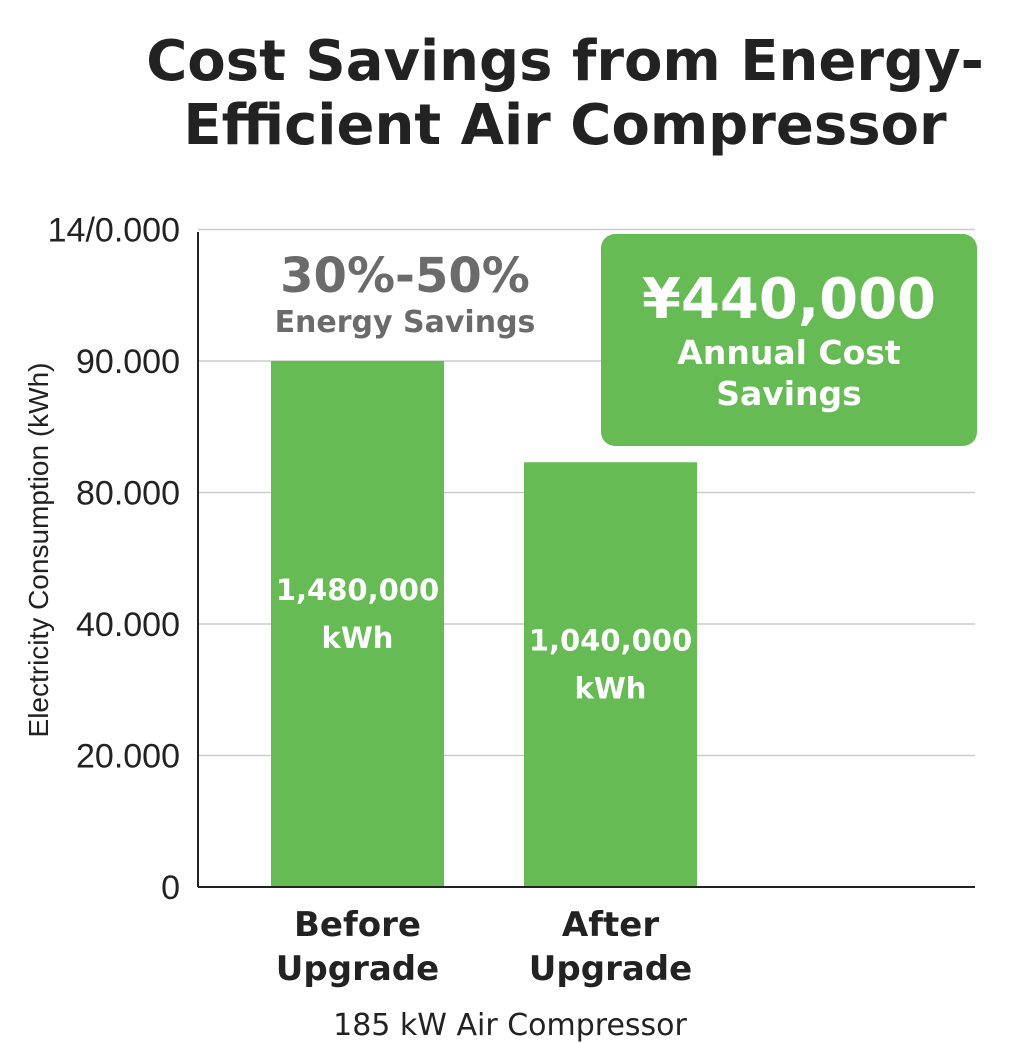 The height and width of the screenshot is (1043, 1024). What do you see at coordinates (128, 757) in the screenshot?
I see `y-tick-label: 20.000` at bounding box center [128, 757].